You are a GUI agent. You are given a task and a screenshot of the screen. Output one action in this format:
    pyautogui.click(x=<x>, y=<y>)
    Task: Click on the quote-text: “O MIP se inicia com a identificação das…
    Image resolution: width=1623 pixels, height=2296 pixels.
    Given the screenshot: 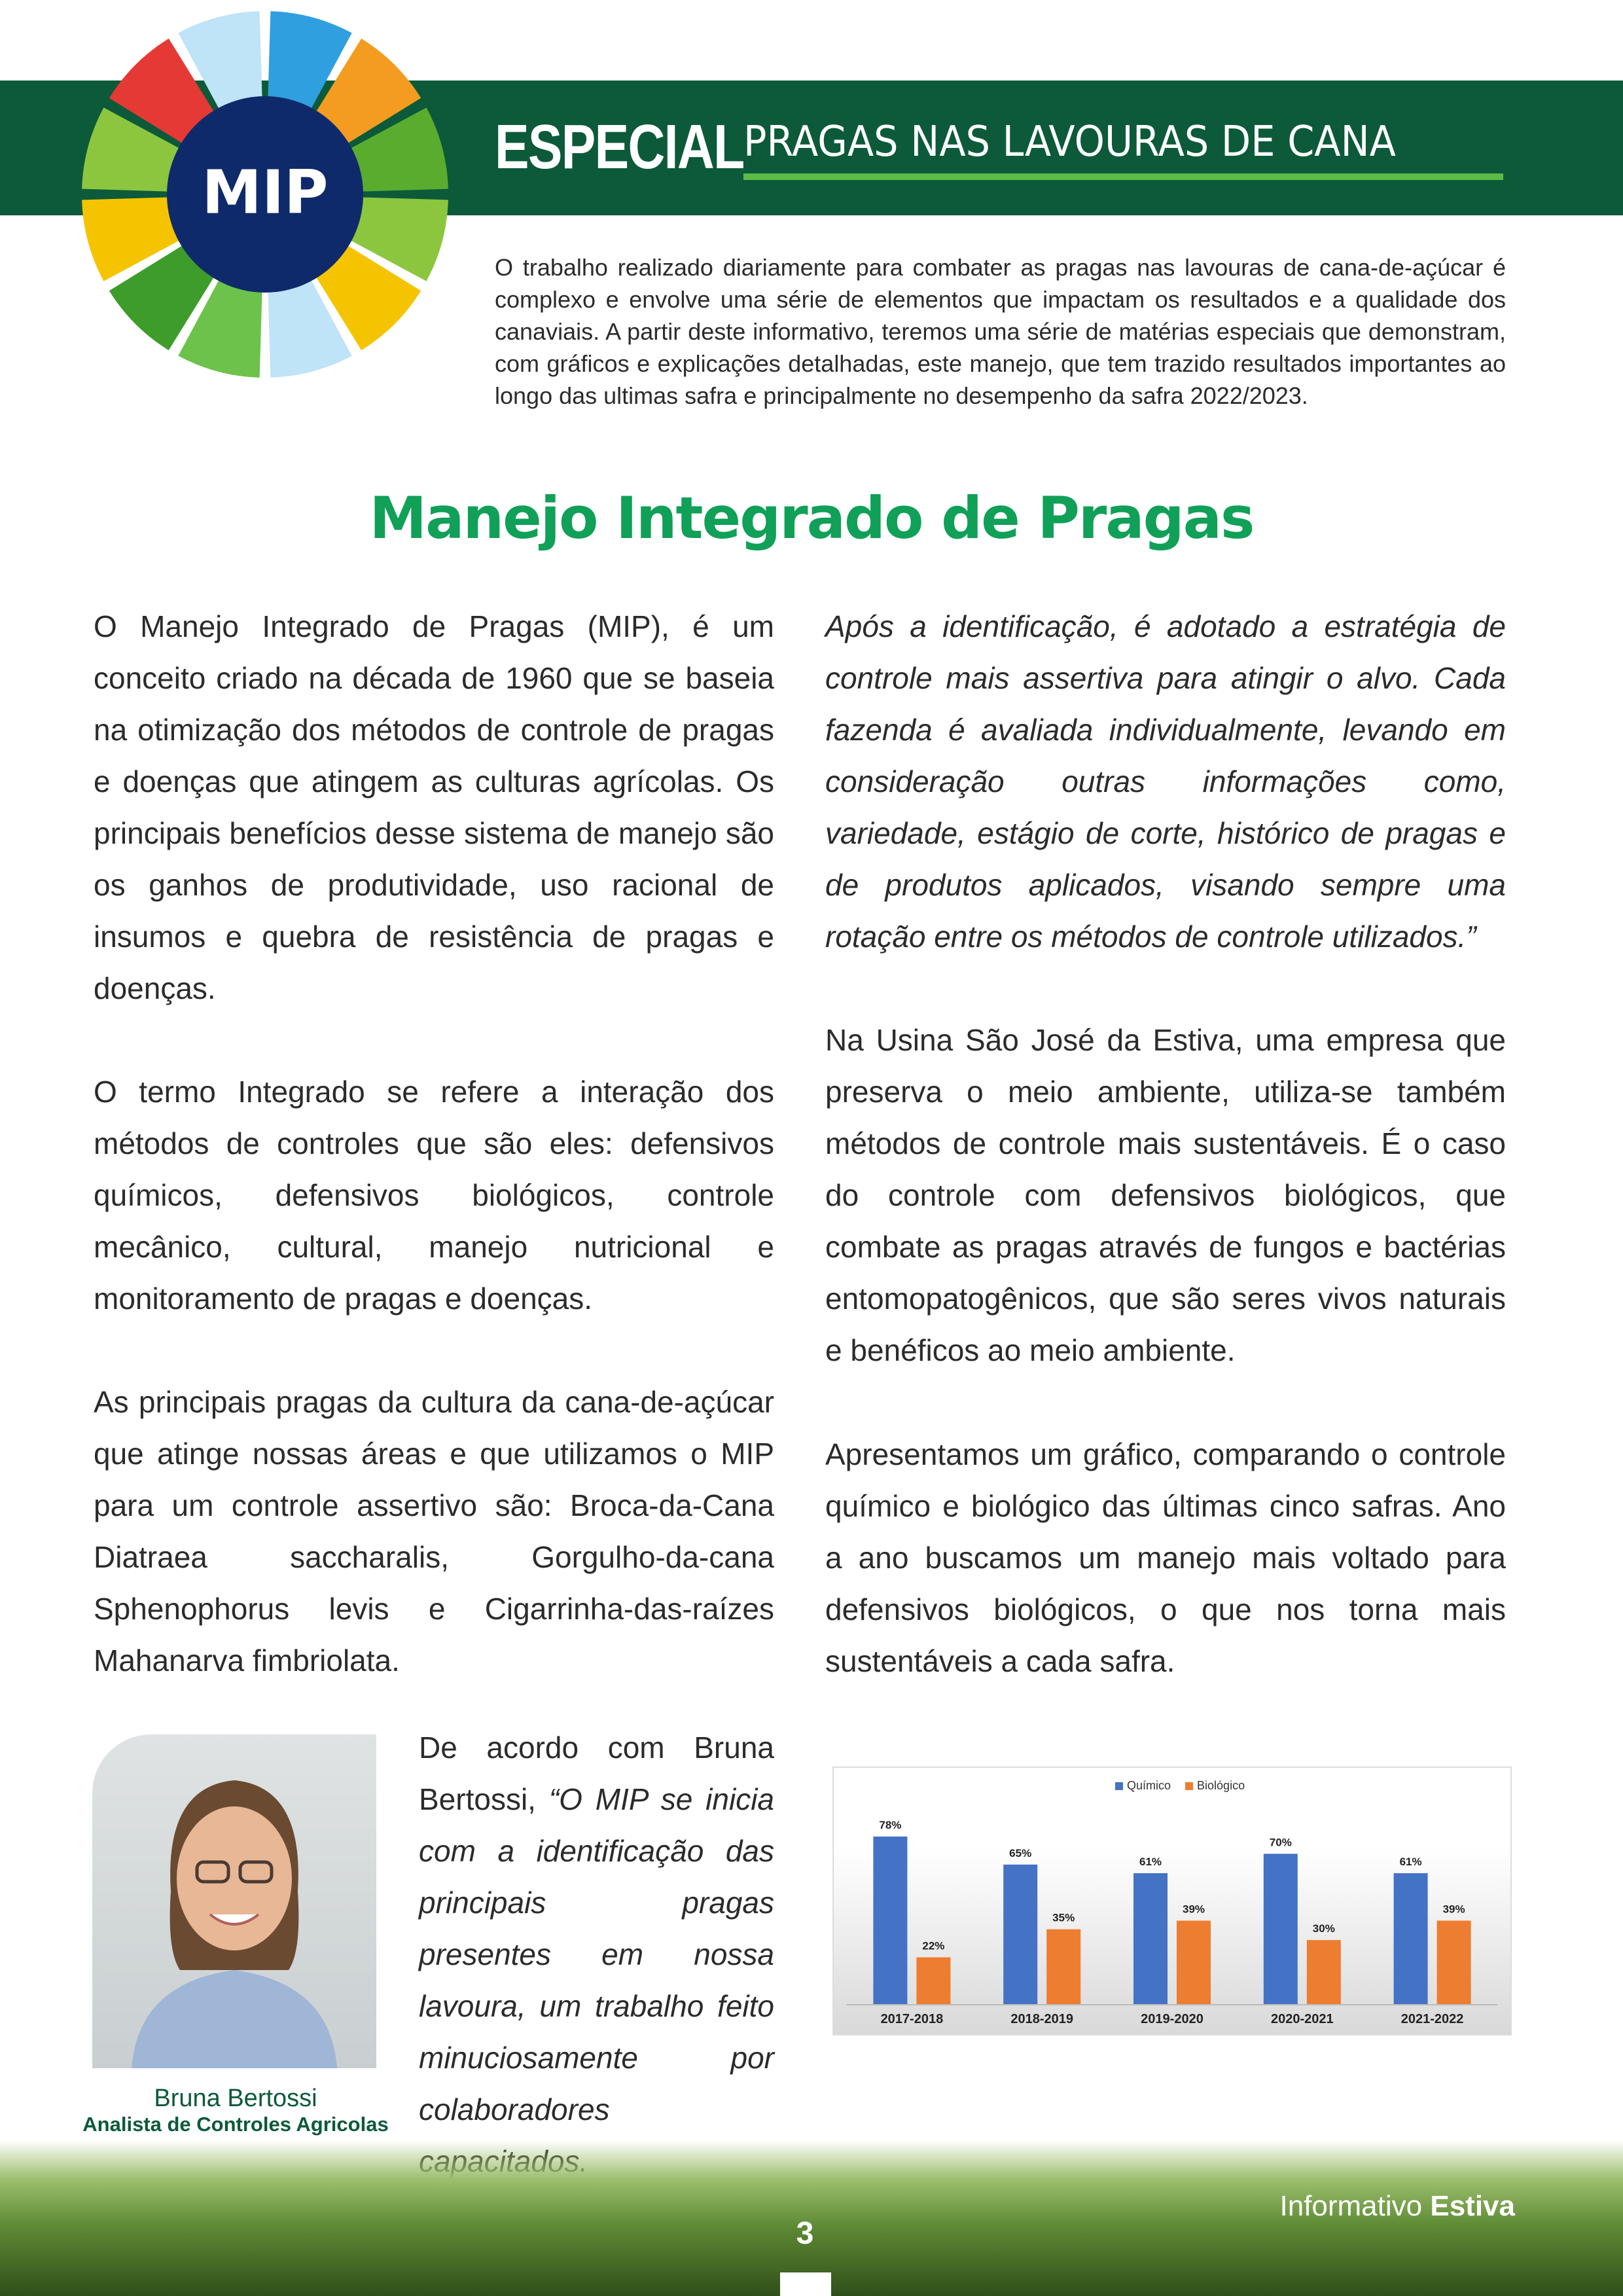 What is the action you would take?
    pyautogui.click(x=597, y=1980)
    